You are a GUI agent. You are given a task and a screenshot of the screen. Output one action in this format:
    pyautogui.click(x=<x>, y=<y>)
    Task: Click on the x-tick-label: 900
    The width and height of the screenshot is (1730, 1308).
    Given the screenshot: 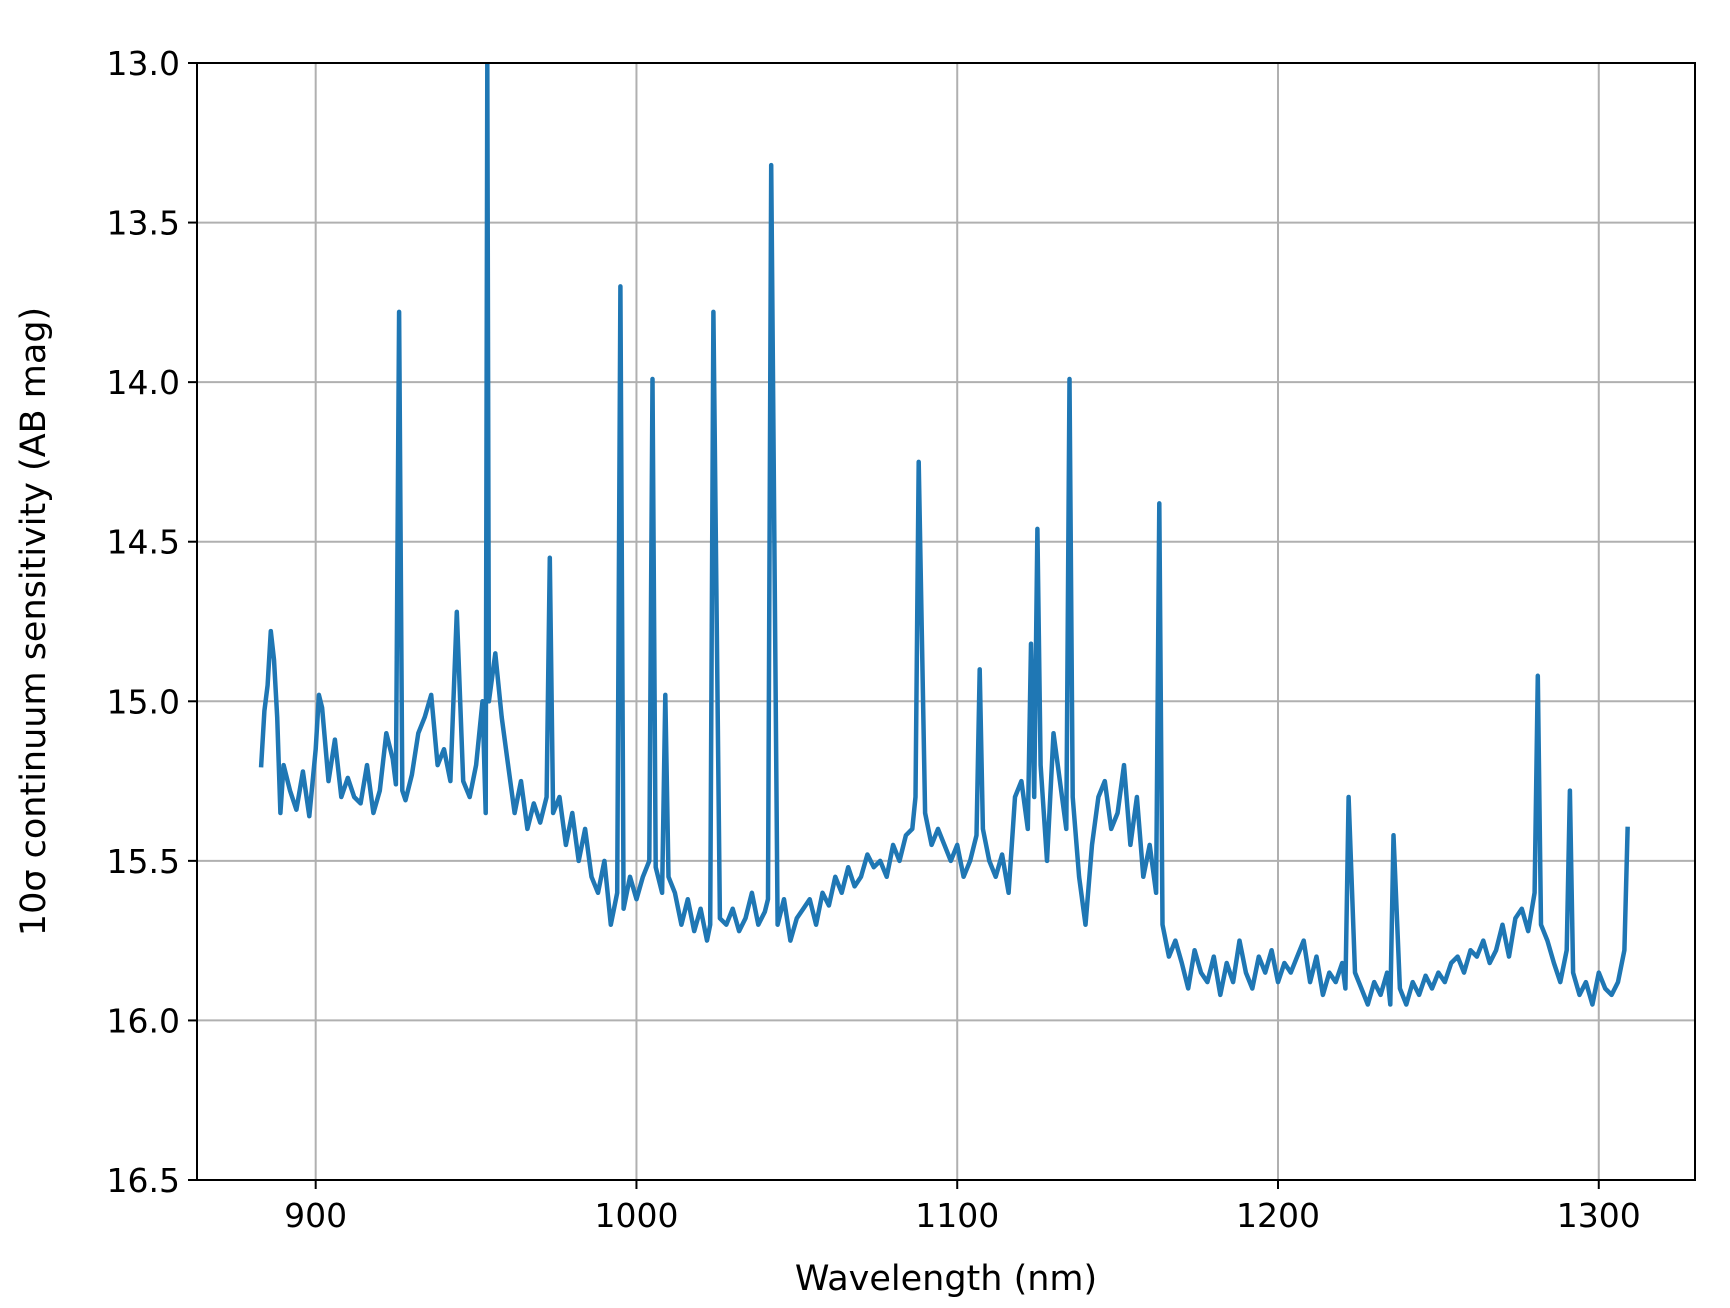 What is the action you would take?
    pyautogui.click(x=315, y=1215)
    